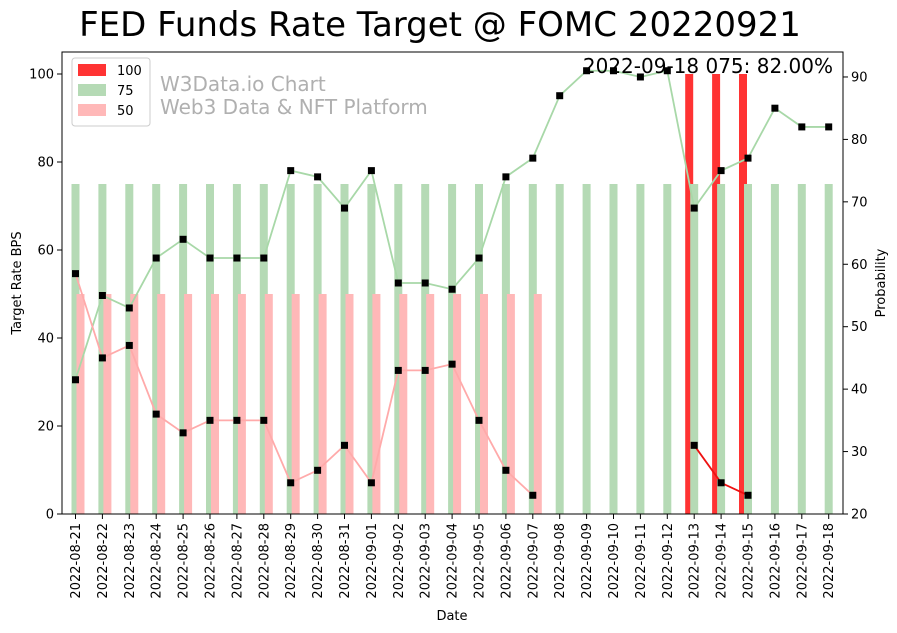 This screenshot has width=897, height=633. What do you see at coordinates (506, 561) in the screenshot?
I see `x-tick-label: 2022-09-06` at bounding box center [506, 561].